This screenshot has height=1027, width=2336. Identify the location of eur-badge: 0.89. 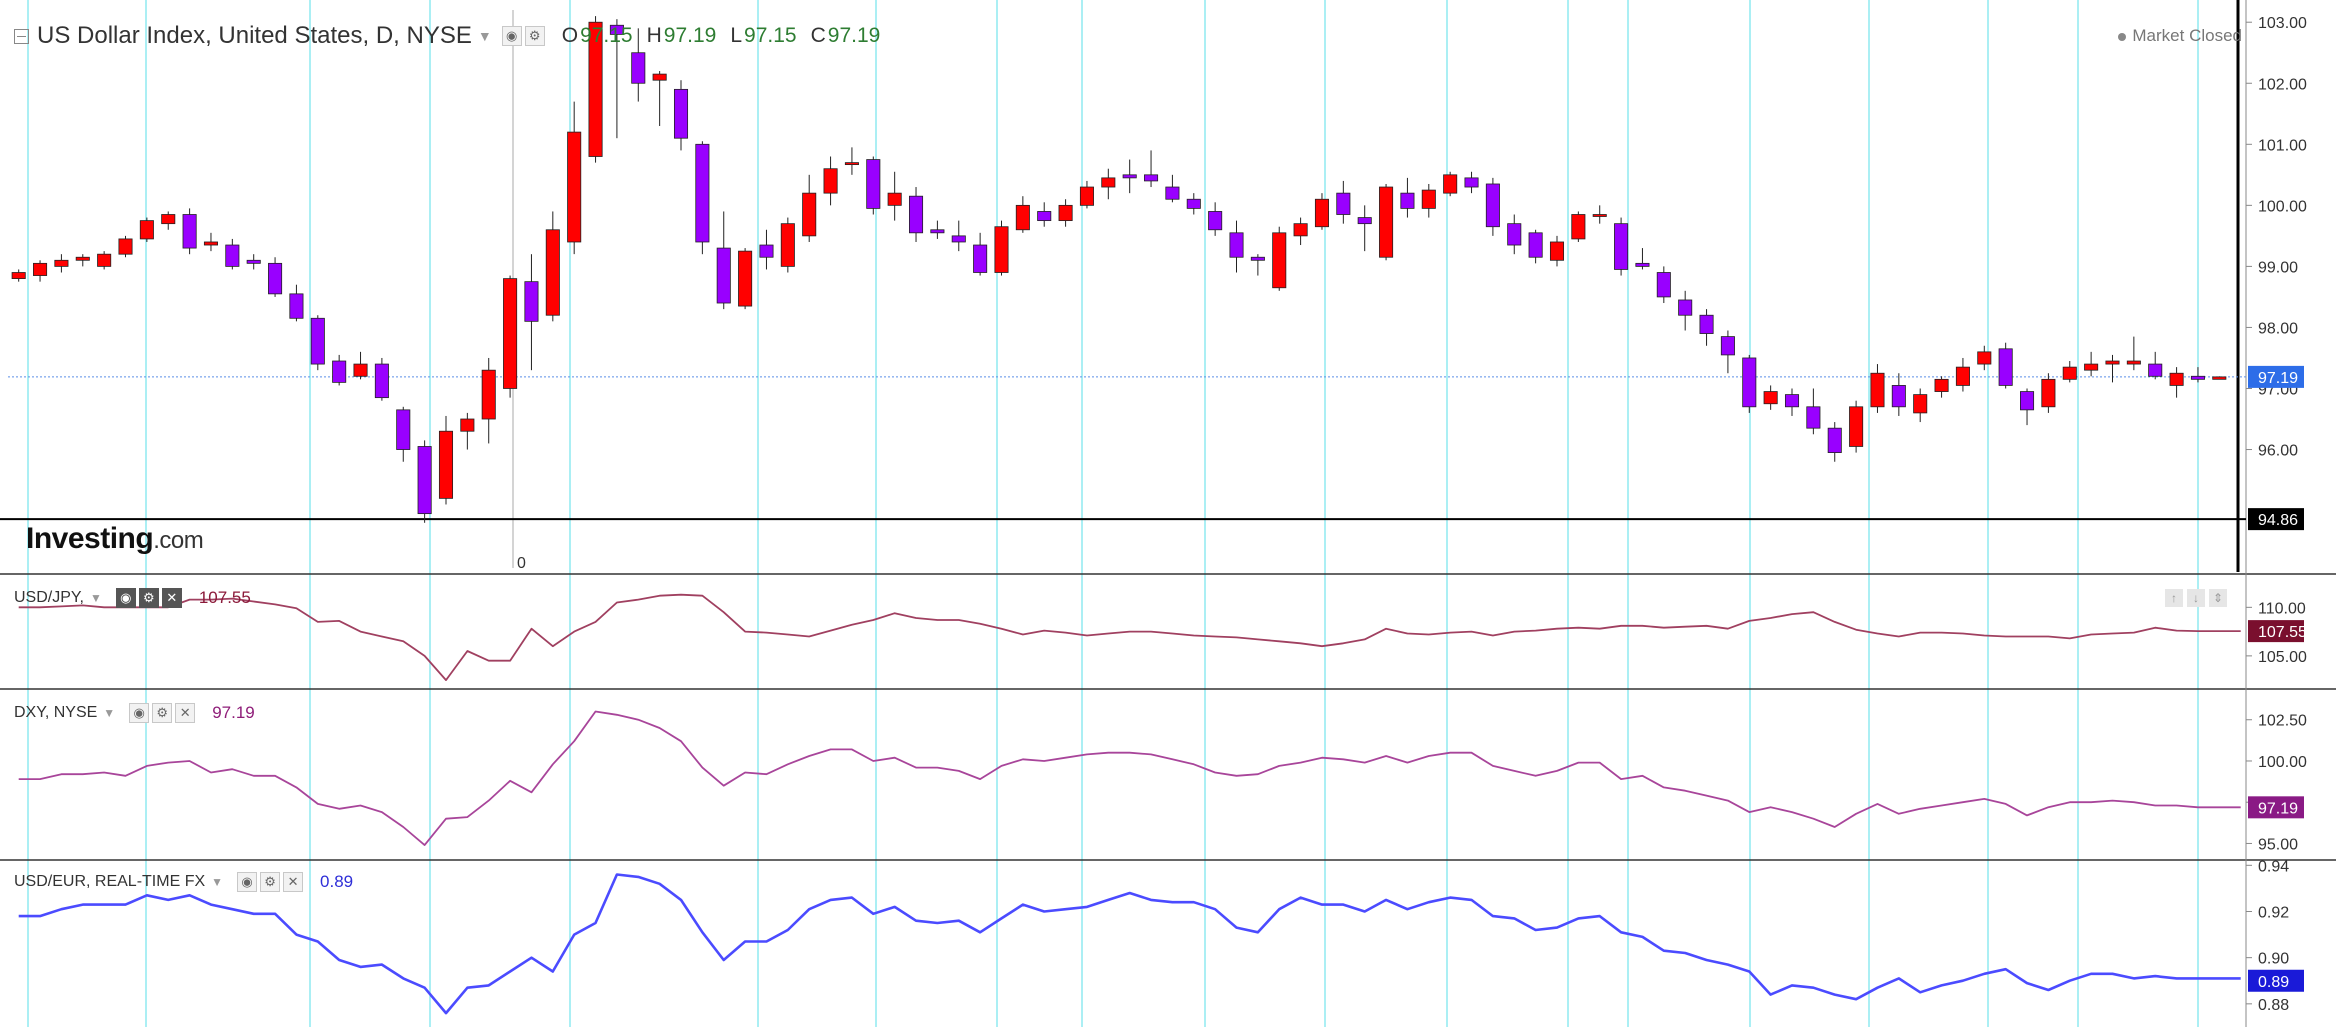
(2276, 980).